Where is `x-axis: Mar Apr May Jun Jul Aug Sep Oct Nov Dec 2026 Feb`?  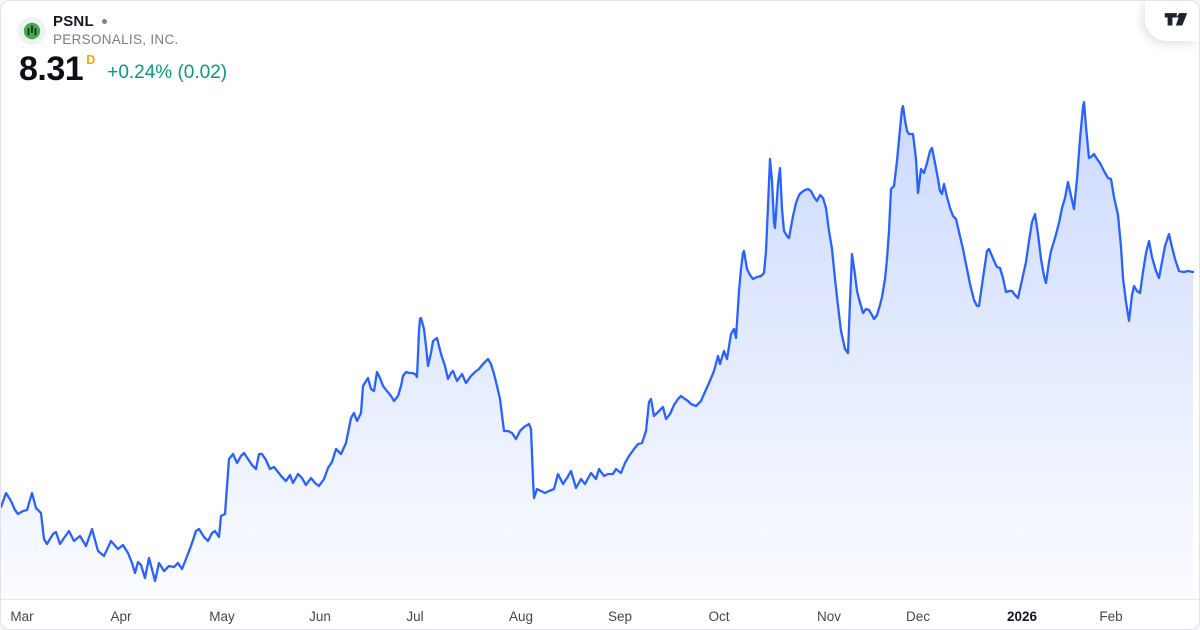
x-axis: Mar Apr May Jun Jul Aug Sep Oct Nov Dec 2026 Feb is located at coordinates (600, 619).